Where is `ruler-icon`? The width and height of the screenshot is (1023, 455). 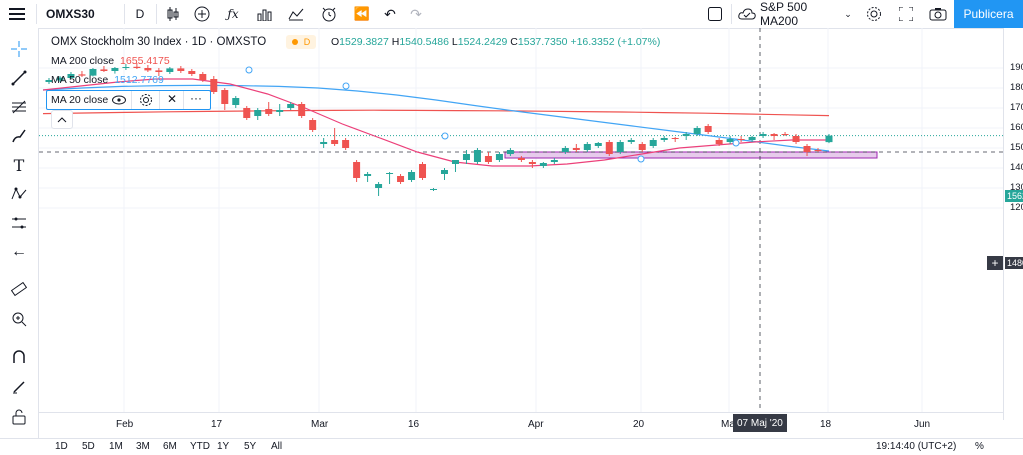
ruler-icon is located at coordinates (19, 289).